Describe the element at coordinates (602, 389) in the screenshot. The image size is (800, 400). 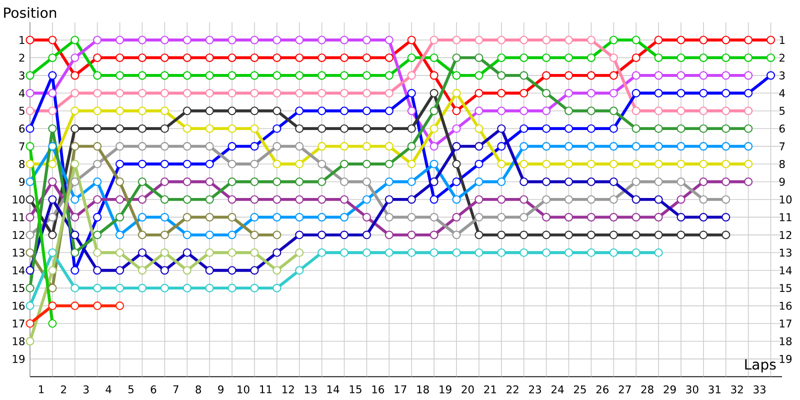
I see `x-tick-label: 26` at that location.